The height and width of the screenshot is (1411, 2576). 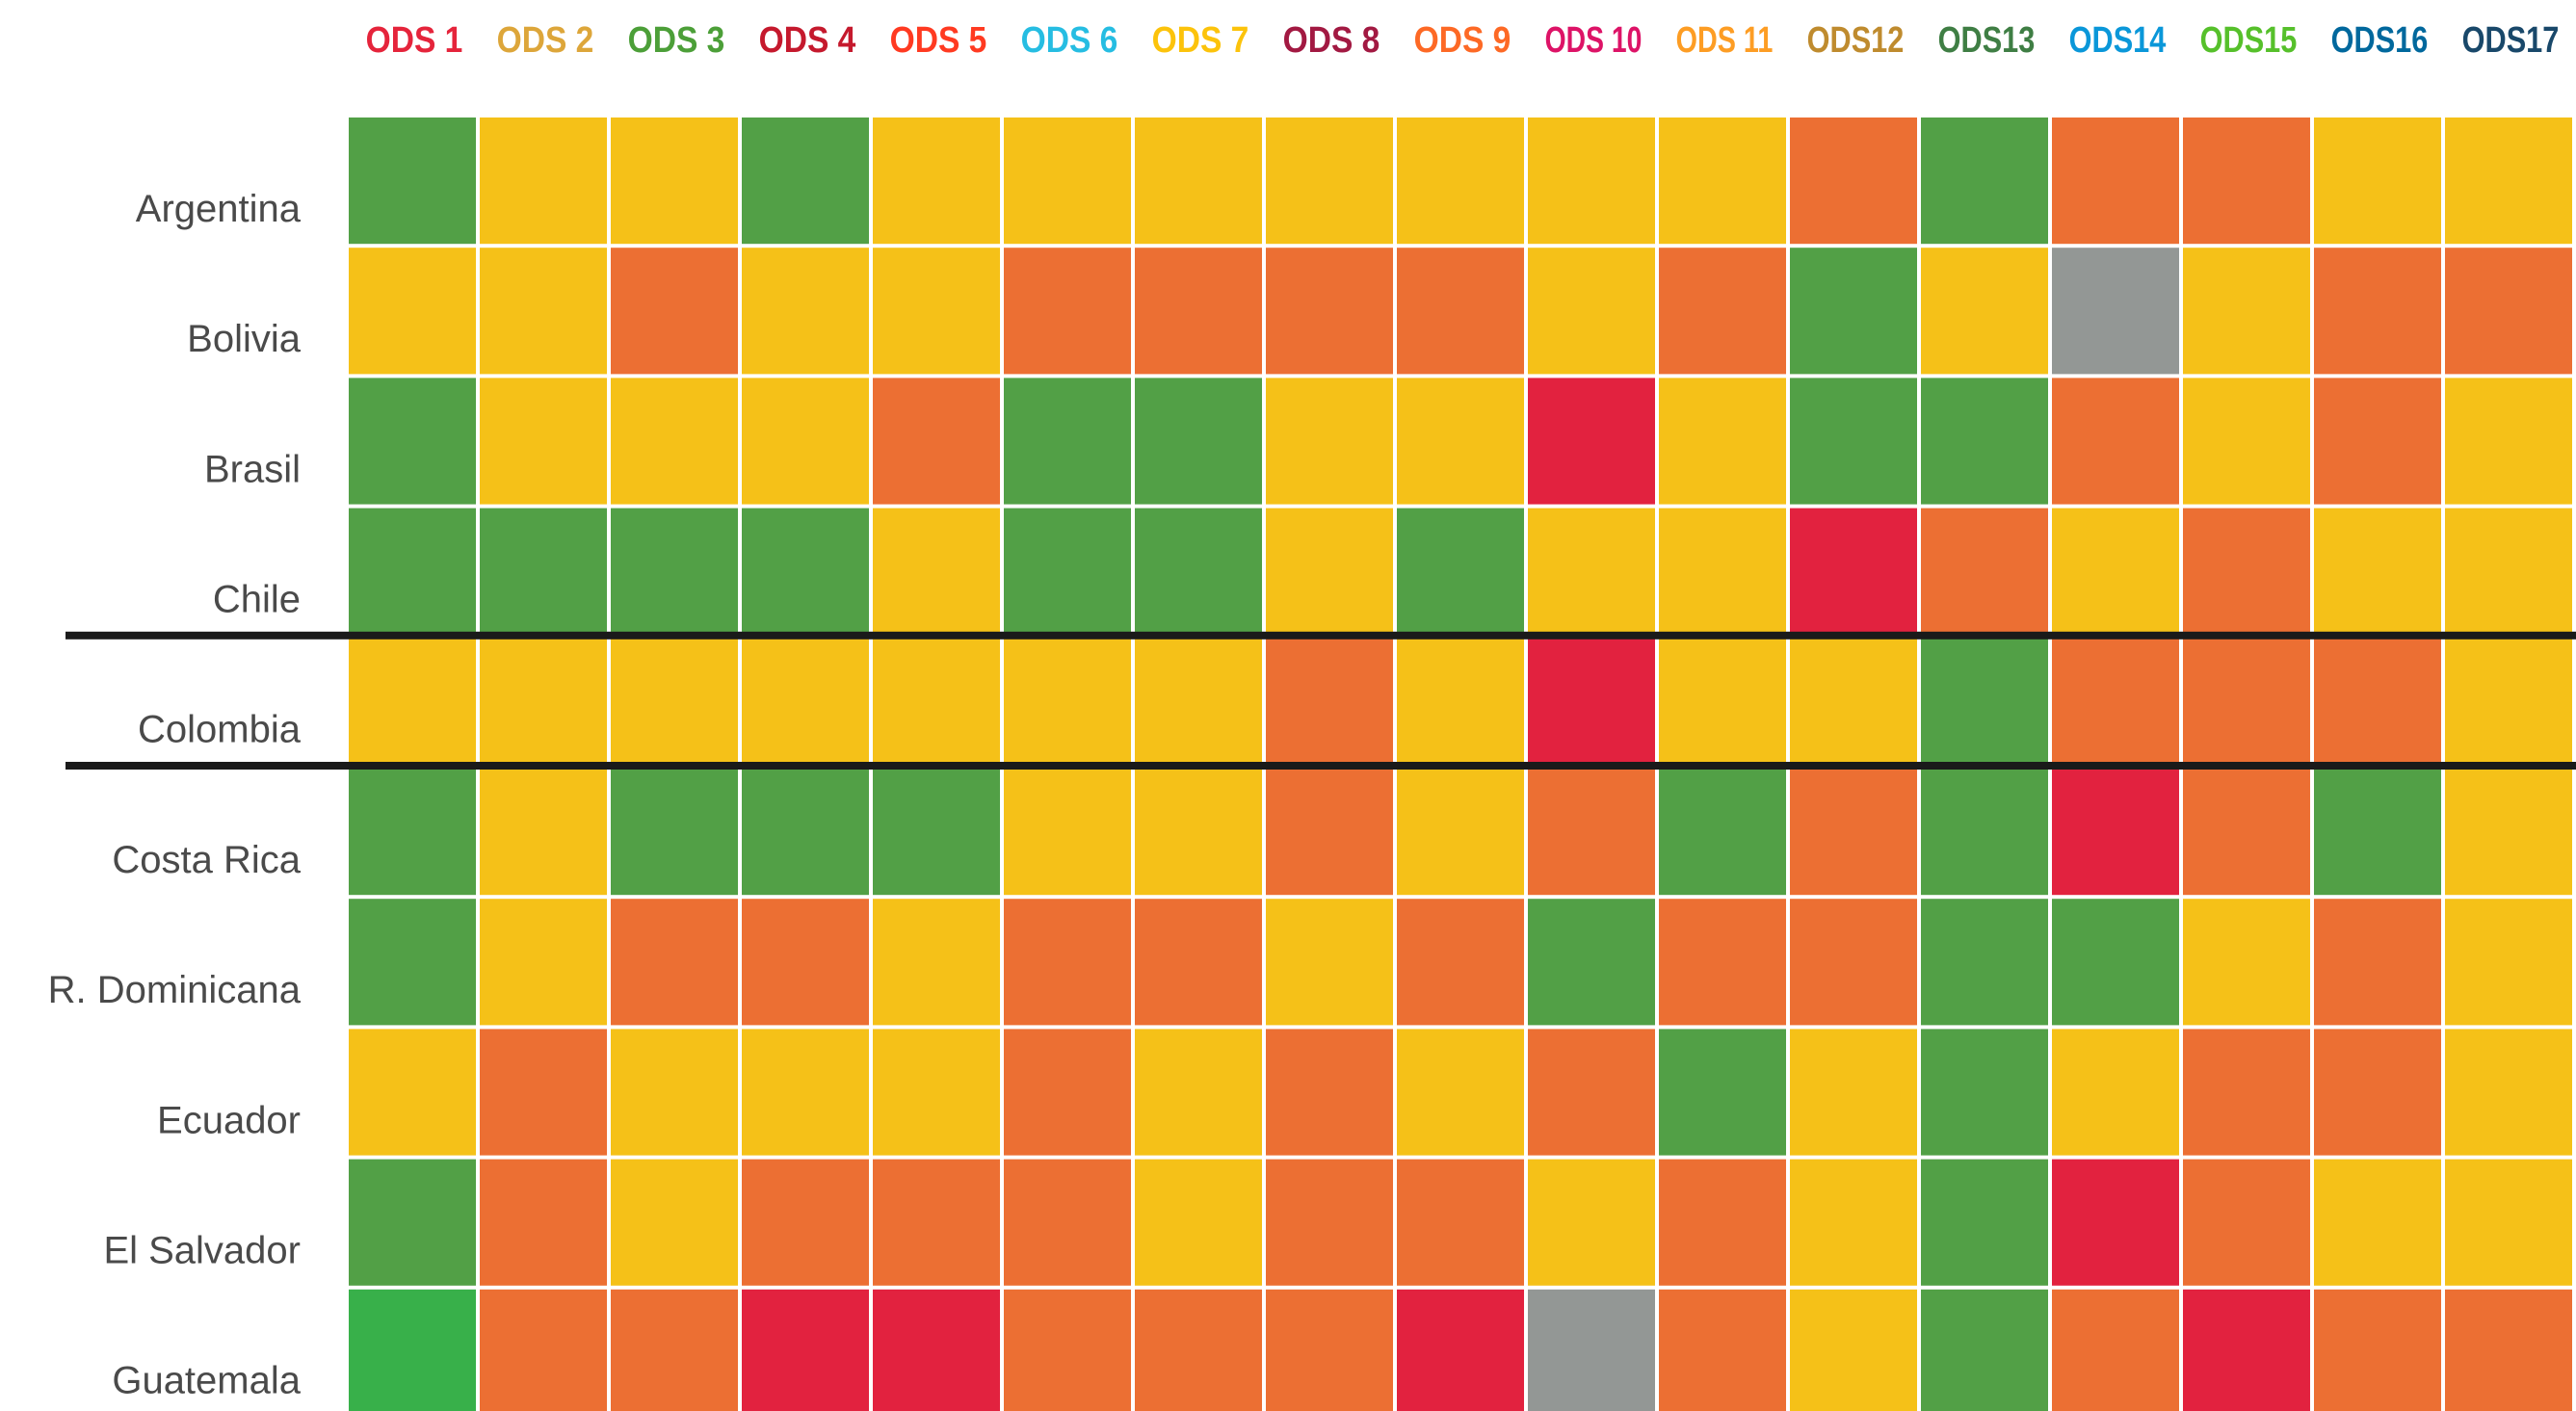 What do you see at coordinates (229, 1120) in the screenshot?
I see `row-label: Ecuador` at bounding box center [229, 1120].